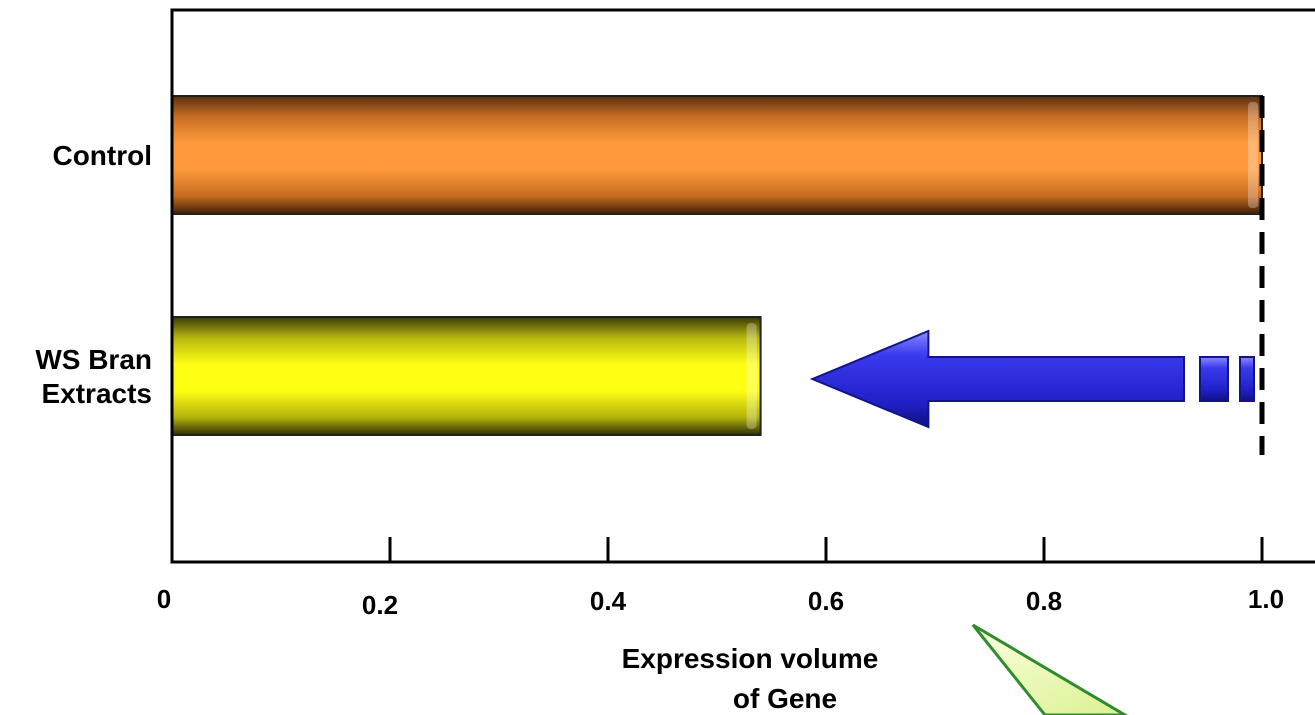  I want to click on decoration-layer, so click(1049, 669).